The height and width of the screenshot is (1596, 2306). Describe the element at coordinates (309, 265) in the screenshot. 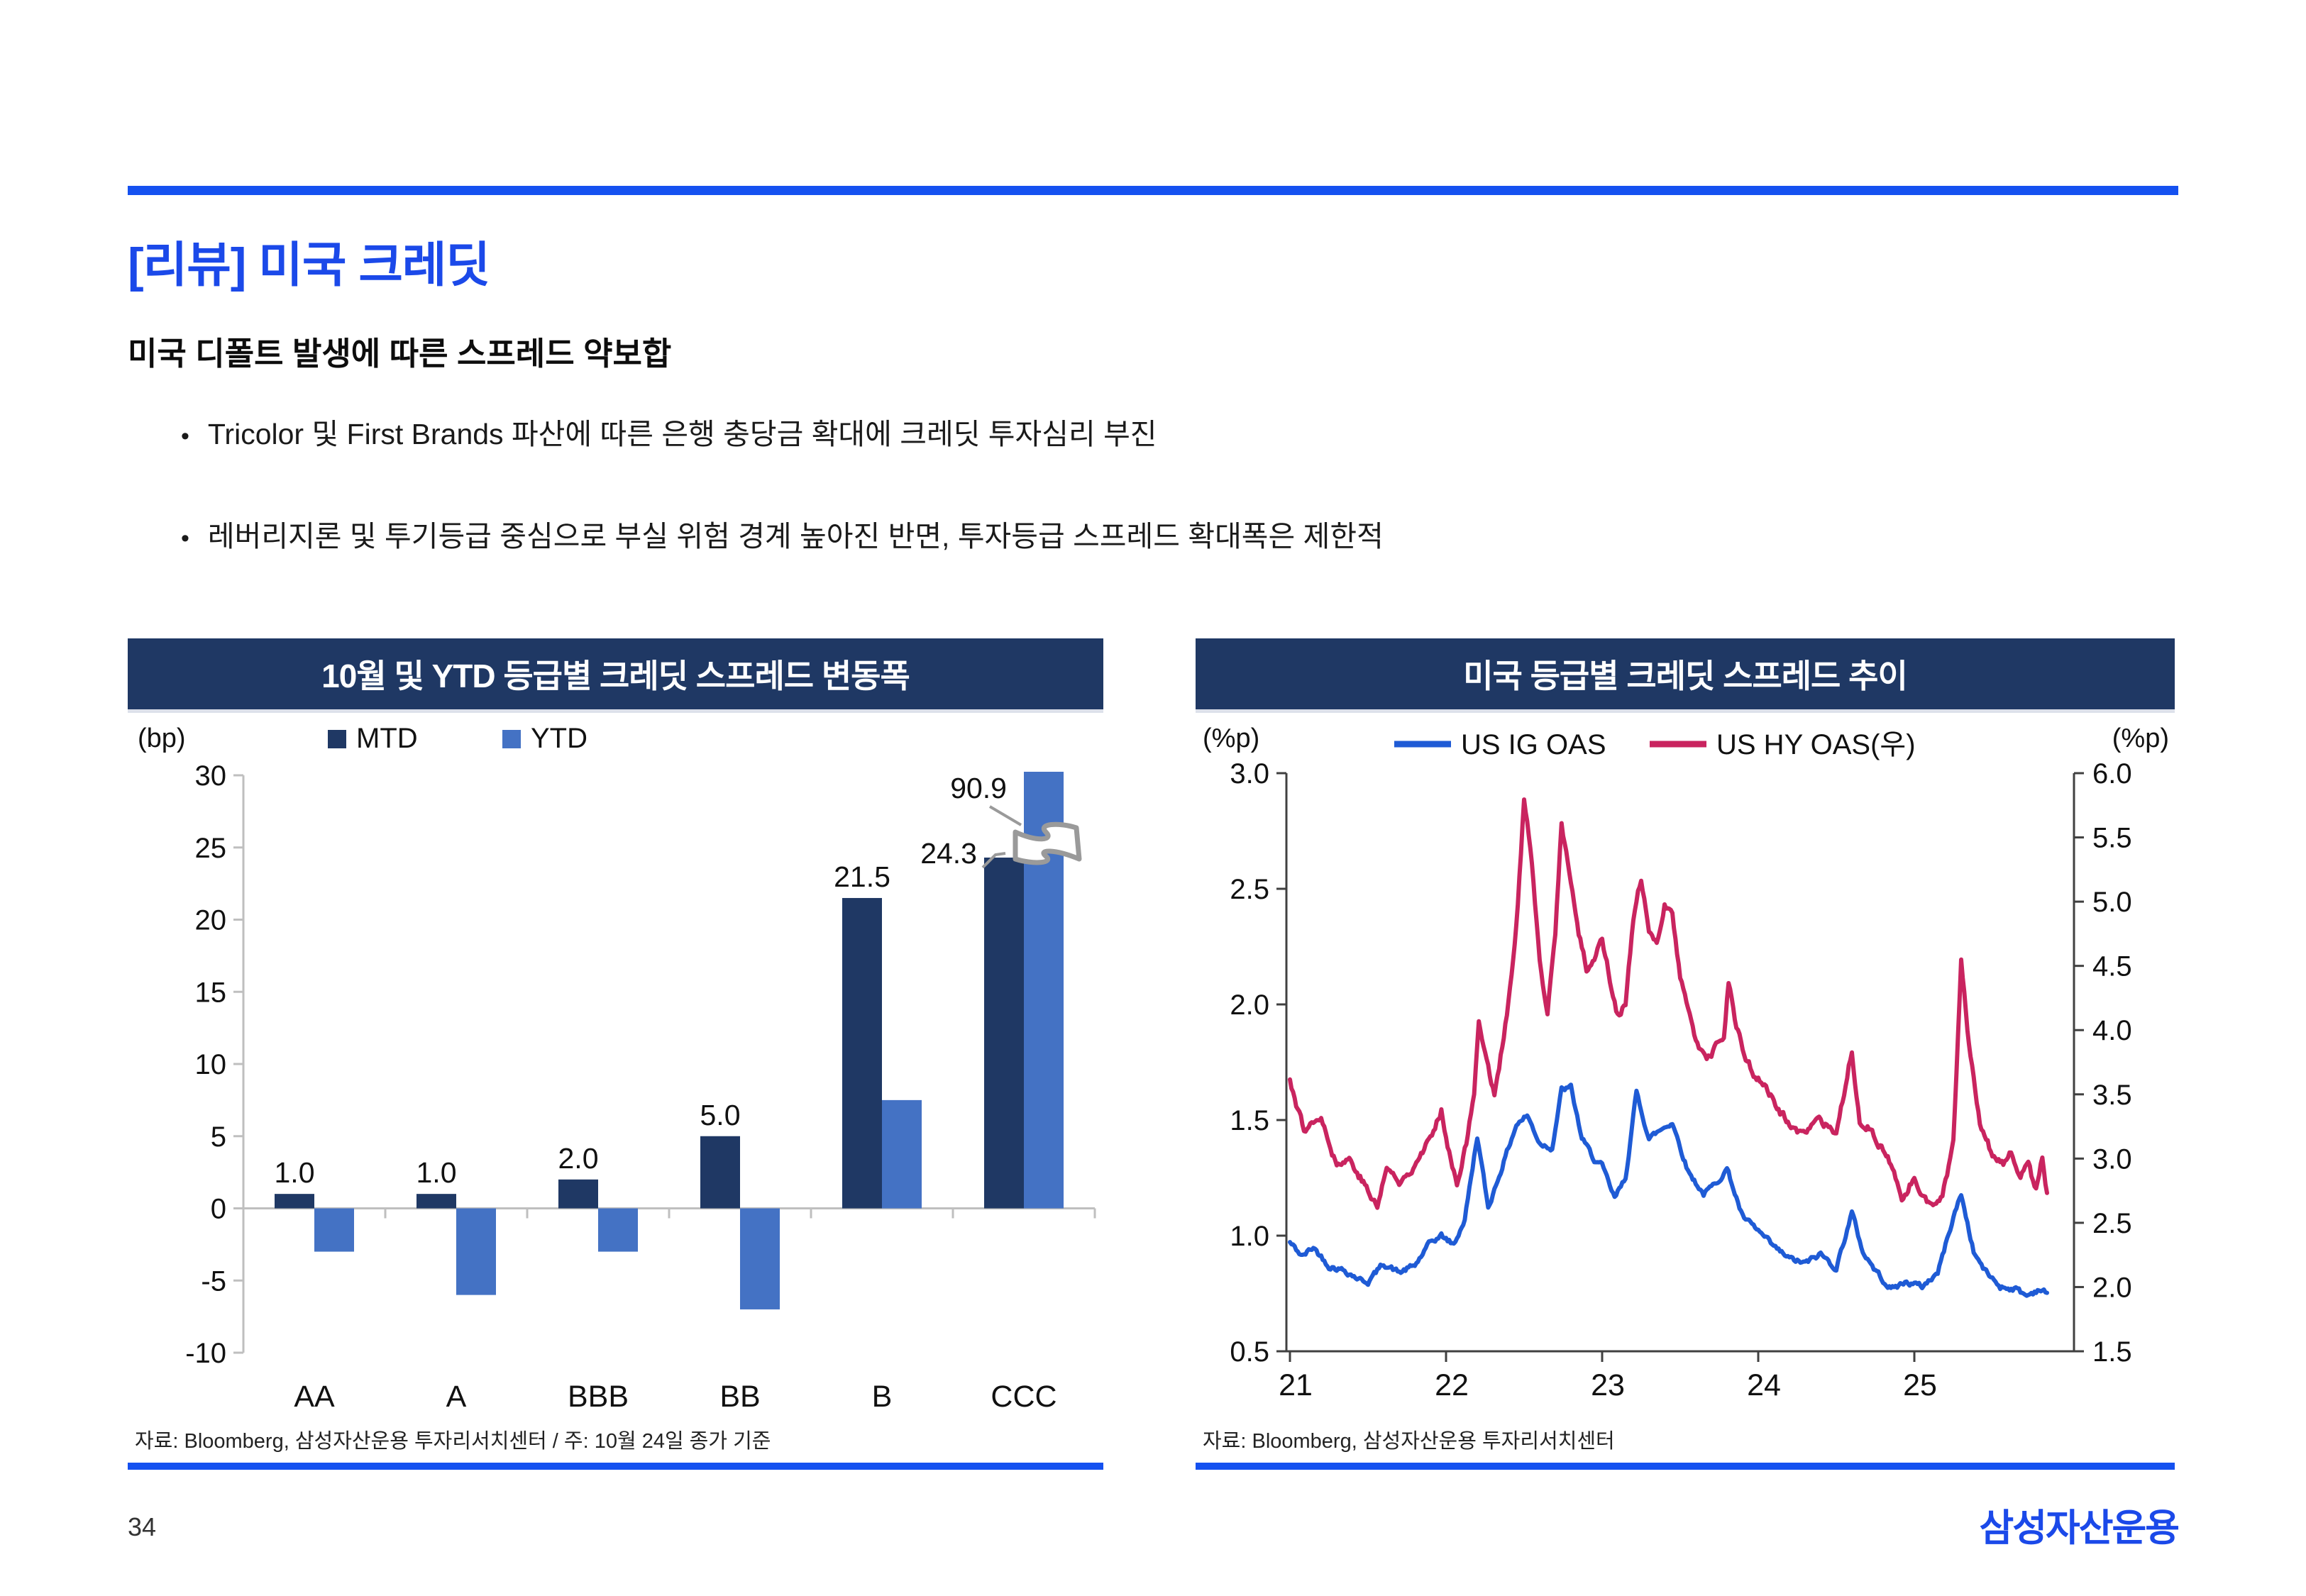

I see `page-title: [리뷰] 미국 크레딧` at that location.